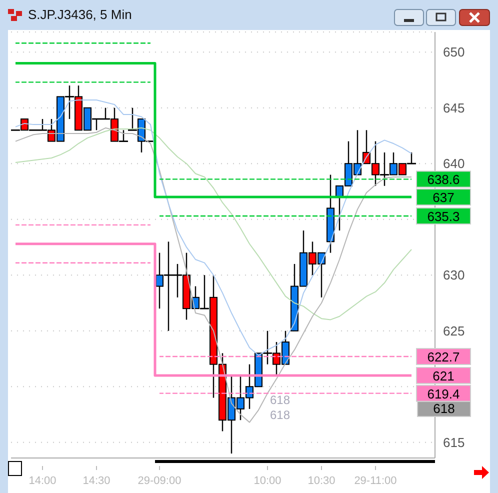 The height and width of the screenshot is (493, 498). What do you see at coordinates (454, 164) in the screenshot?
I see `y-tick-label: 640` at bounding box center [454, 164].